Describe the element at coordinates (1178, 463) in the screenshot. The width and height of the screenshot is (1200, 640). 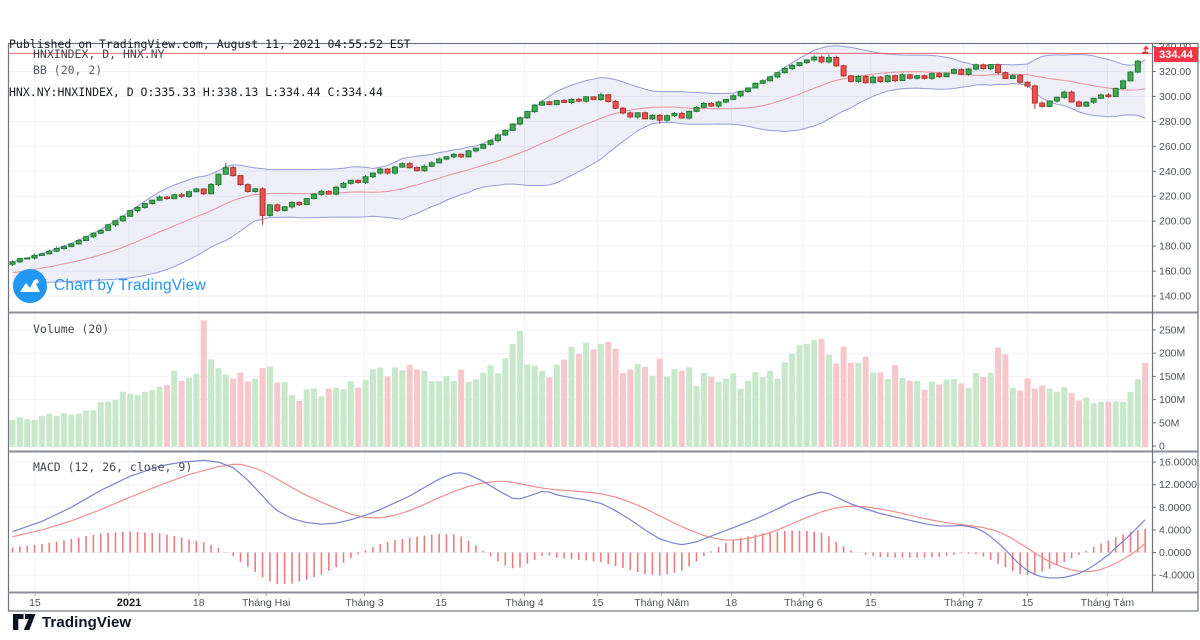
I see `axis-tick-label: 16.0000` at that location.